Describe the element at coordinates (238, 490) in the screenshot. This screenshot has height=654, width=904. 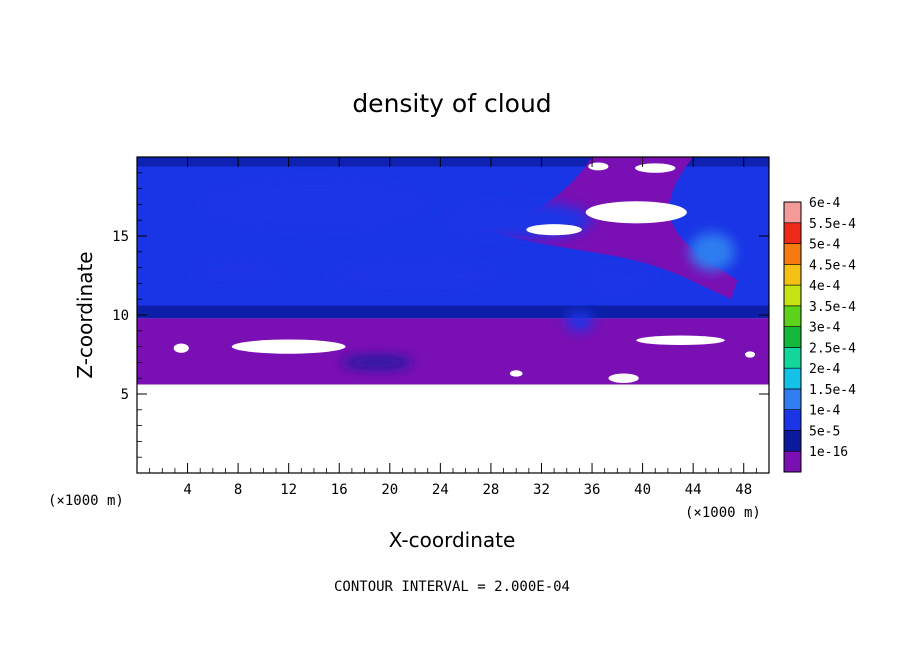
I see `x-tick-label-1: 8` at that location.